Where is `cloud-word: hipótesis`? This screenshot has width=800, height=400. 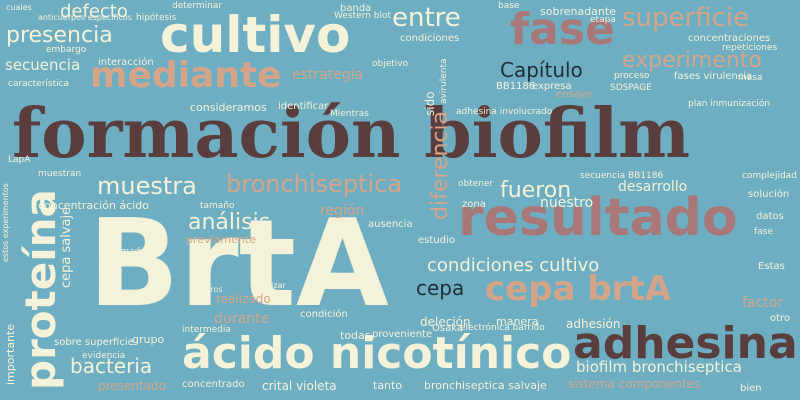 cloud-word: hipótesis is located at coordinates (156, 18).